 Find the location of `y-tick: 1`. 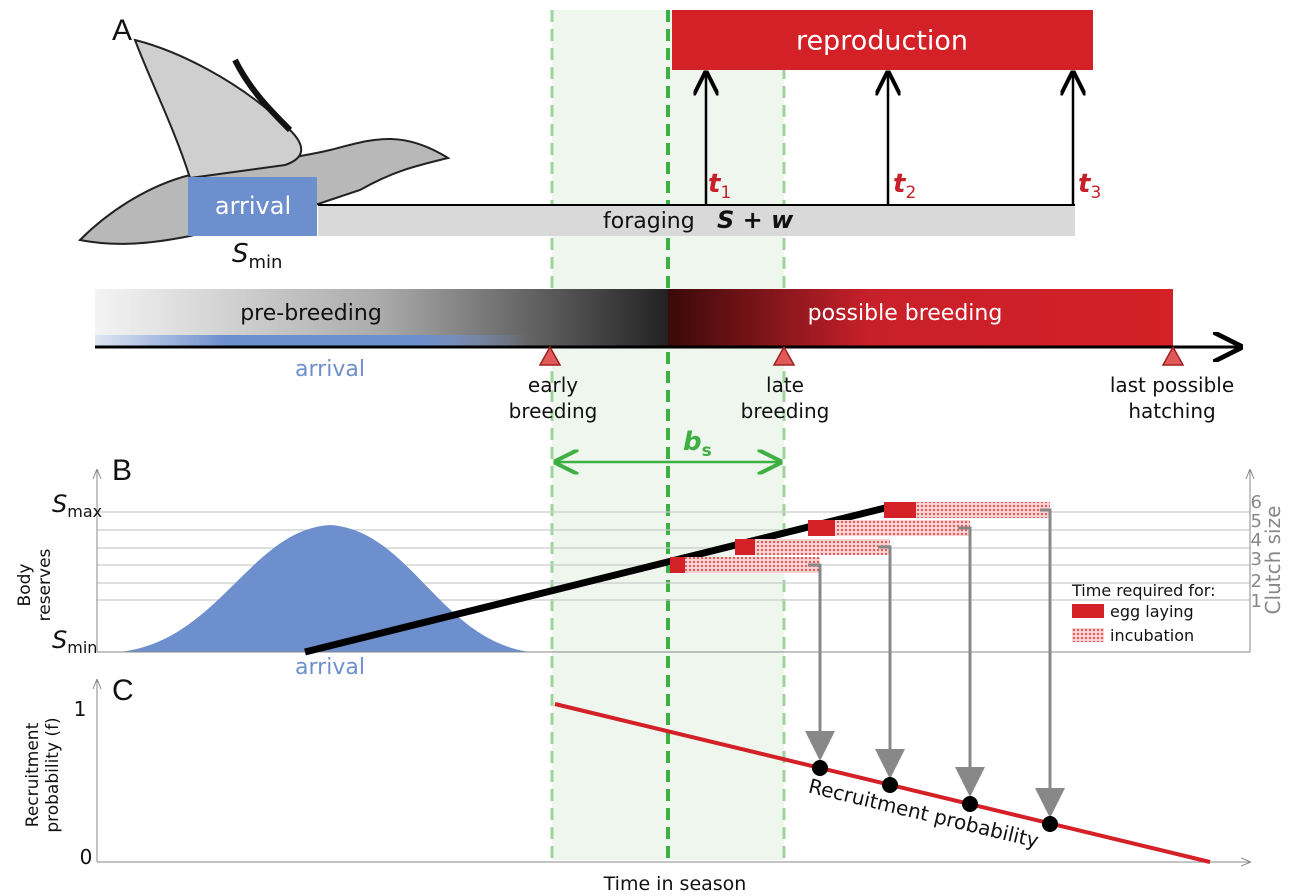

y-tick: 1 is located at coordinates (80, 709).